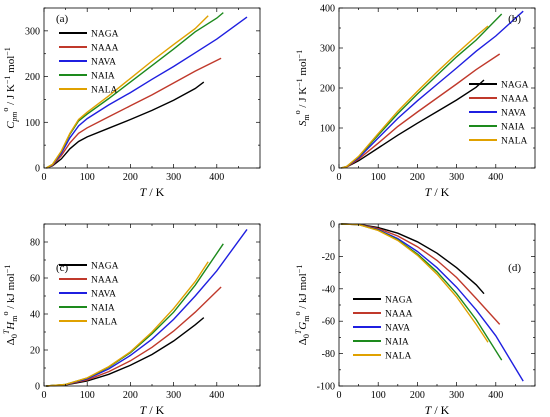 Image resolution: width=550 pixels, height=417 pixels. Describe the element at coordinates (327, 9) in the screenshot. I see `y-tick-label: 400` at that location.